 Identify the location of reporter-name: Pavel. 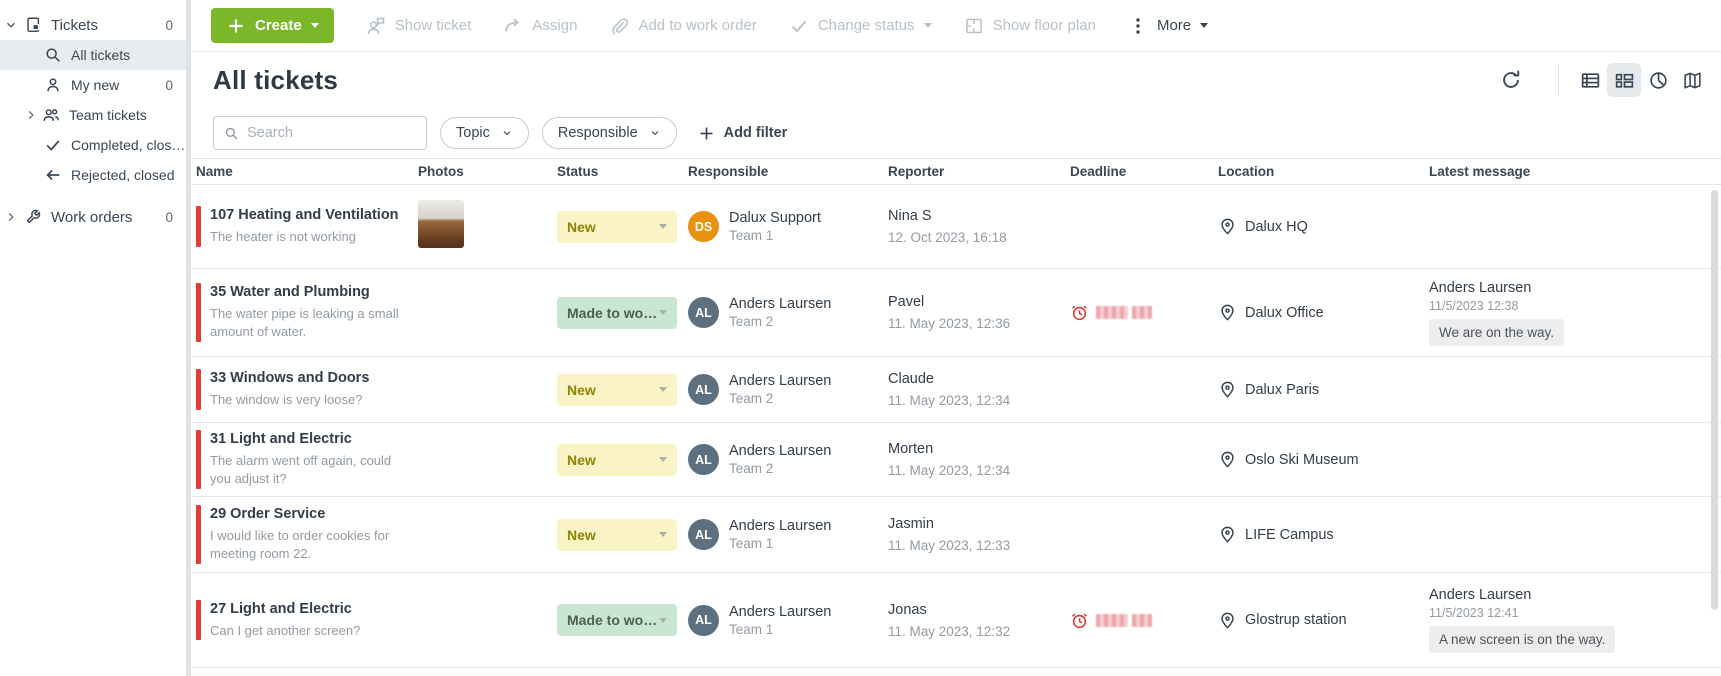
(906, 302).